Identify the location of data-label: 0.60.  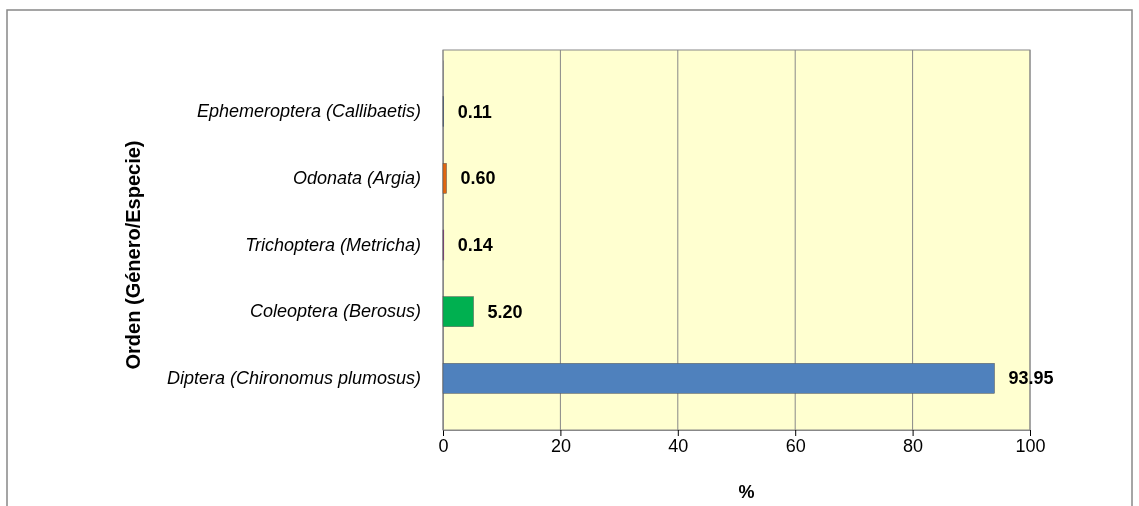
(478, 178).